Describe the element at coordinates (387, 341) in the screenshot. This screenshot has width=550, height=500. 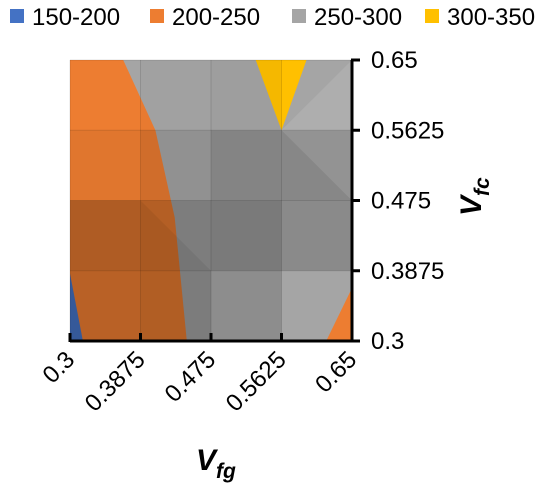
I see `y-tick-label: 0.3` at that location.